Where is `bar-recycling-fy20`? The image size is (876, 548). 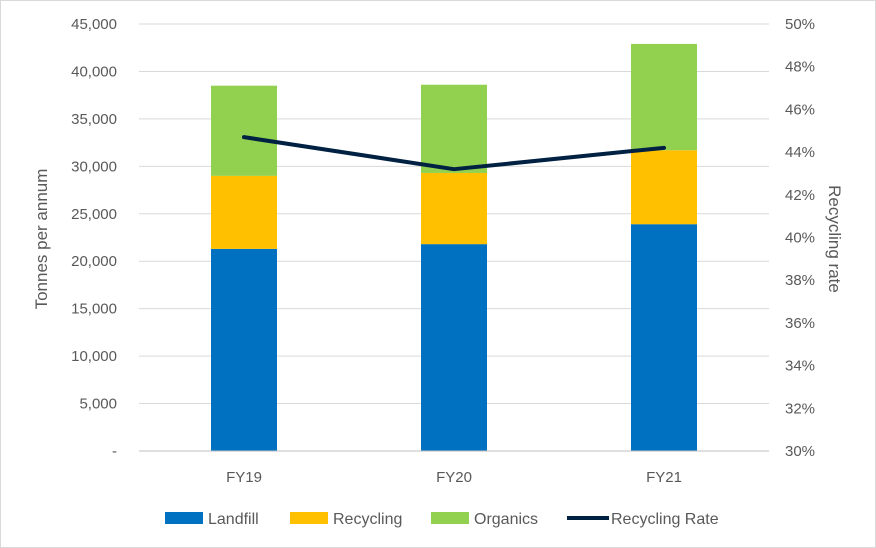
bar-recycling-fy20 is located at coordinates (454, 208).